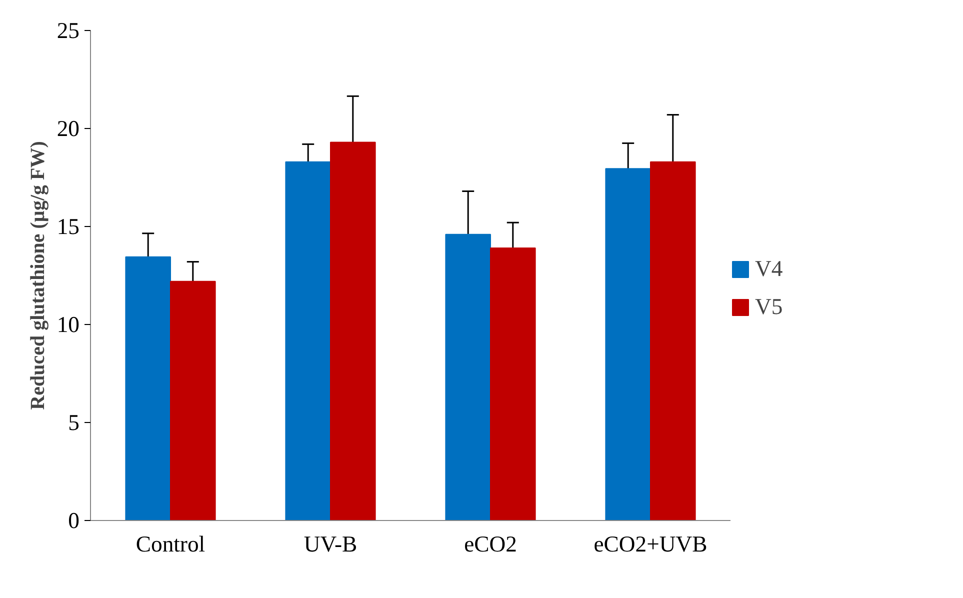 The image size is (963, 598). I want to click on x-tick-label: UV-B, so click(331, 544).